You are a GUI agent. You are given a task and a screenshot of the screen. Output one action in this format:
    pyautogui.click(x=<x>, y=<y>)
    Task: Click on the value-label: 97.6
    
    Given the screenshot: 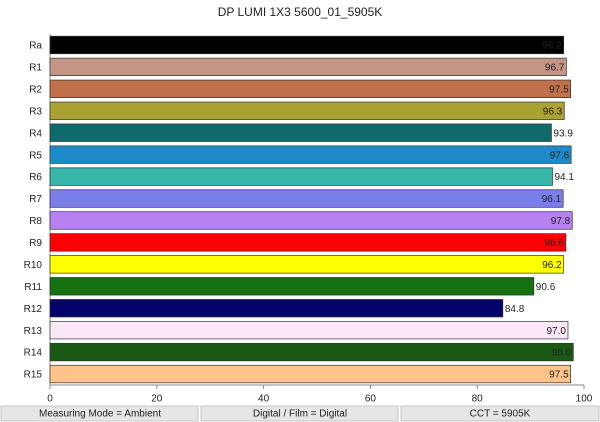 What is the action you would take?
    pyautogui.click(x=560, y=155)
    